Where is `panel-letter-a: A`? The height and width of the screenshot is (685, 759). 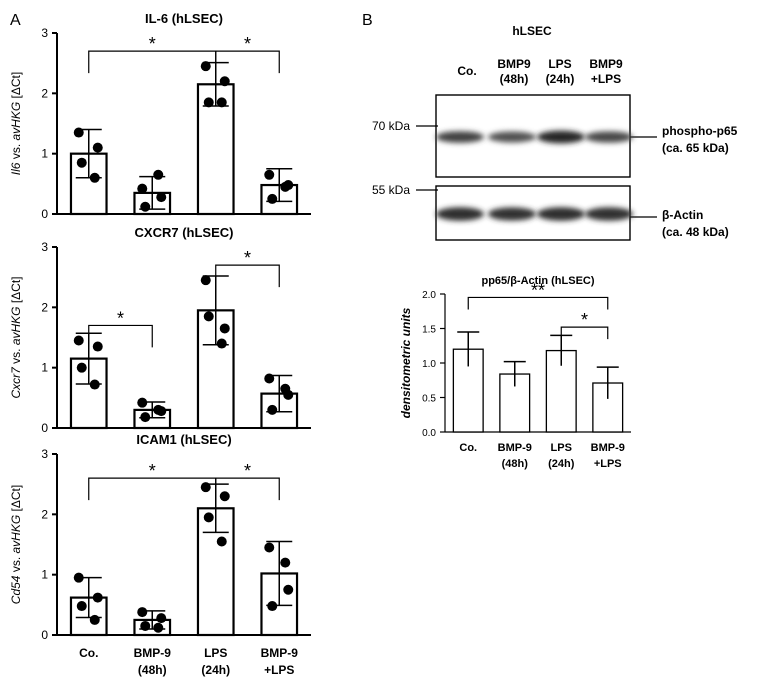 panel-letter-a: A is located at coordinates (15, 20).